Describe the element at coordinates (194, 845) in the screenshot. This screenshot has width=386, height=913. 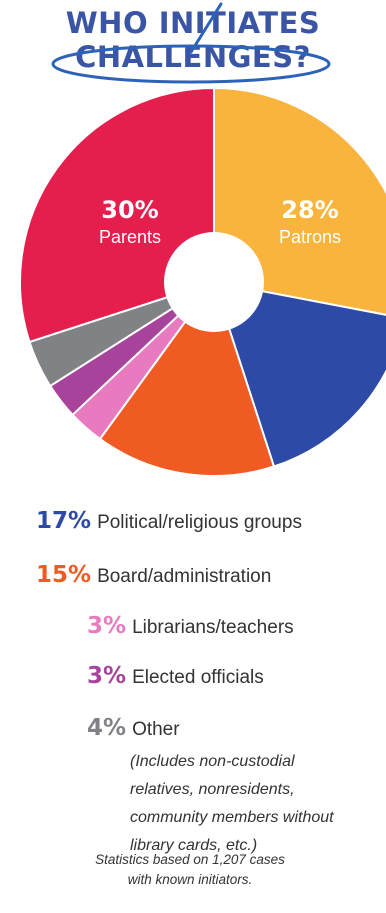
I see `other-note-line: library cards, etc.)` at that location.